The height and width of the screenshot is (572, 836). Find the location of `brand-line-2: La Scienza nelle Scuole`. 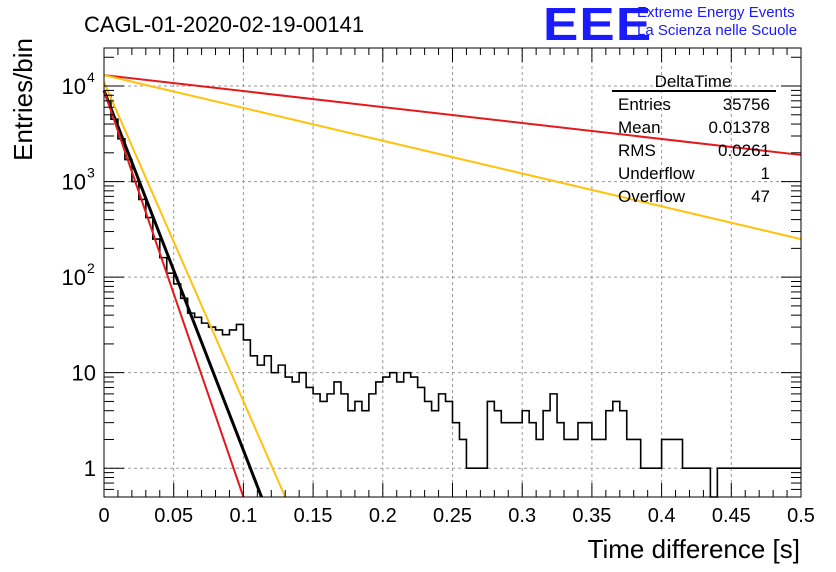

brand-line-2: La Scienza nelle Scuole is located at coordinates (717, 30).